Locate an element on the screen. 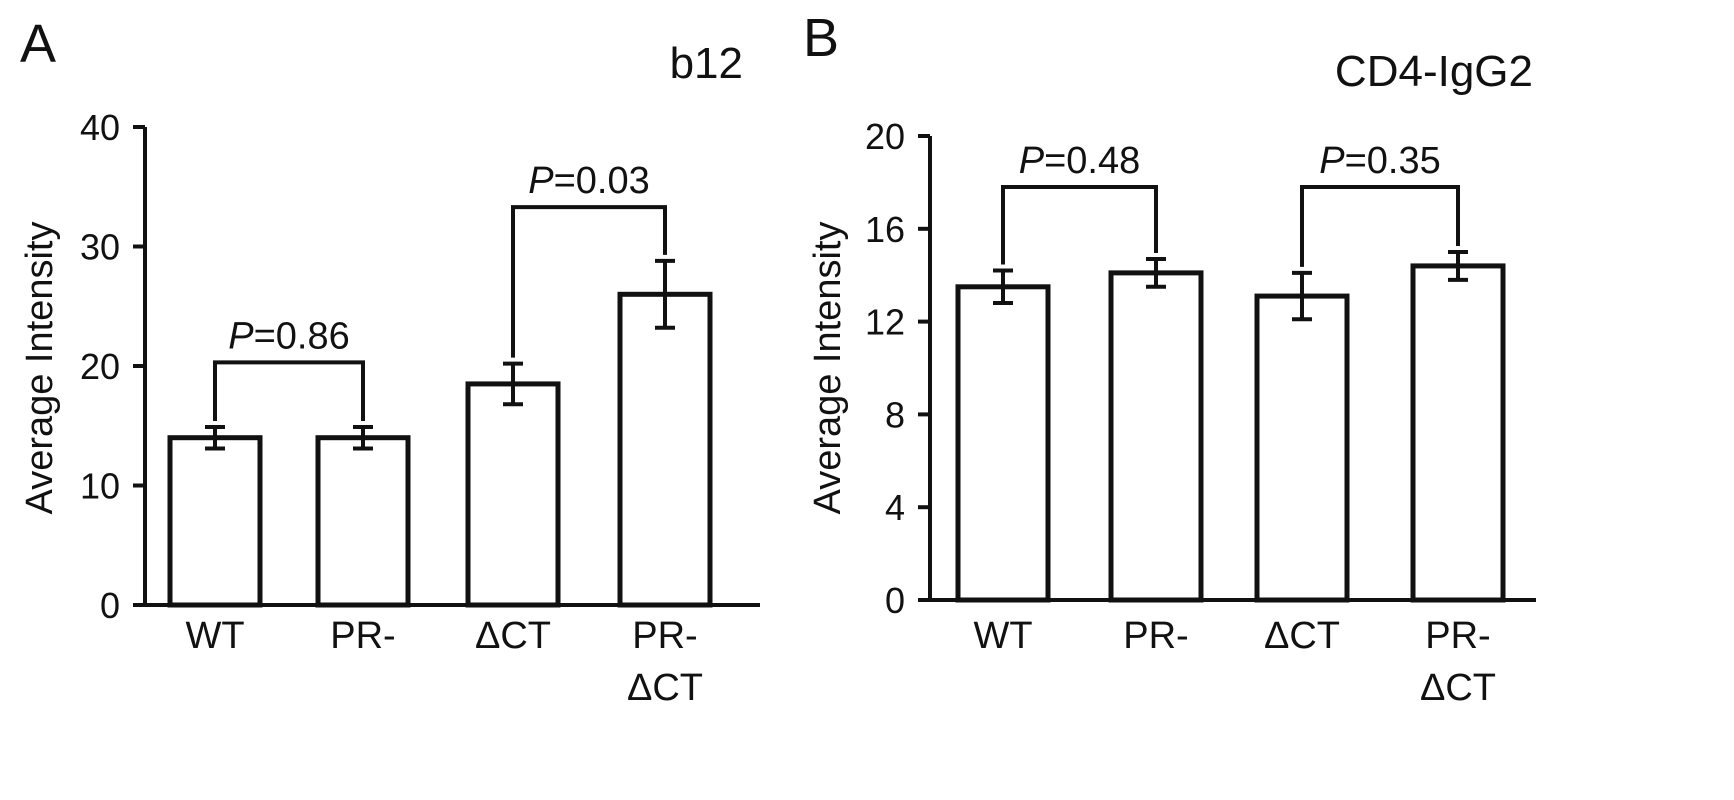 This screenshot has width=1734, height=800. p-value: =0.48 is located at coordinates (1092, 161).